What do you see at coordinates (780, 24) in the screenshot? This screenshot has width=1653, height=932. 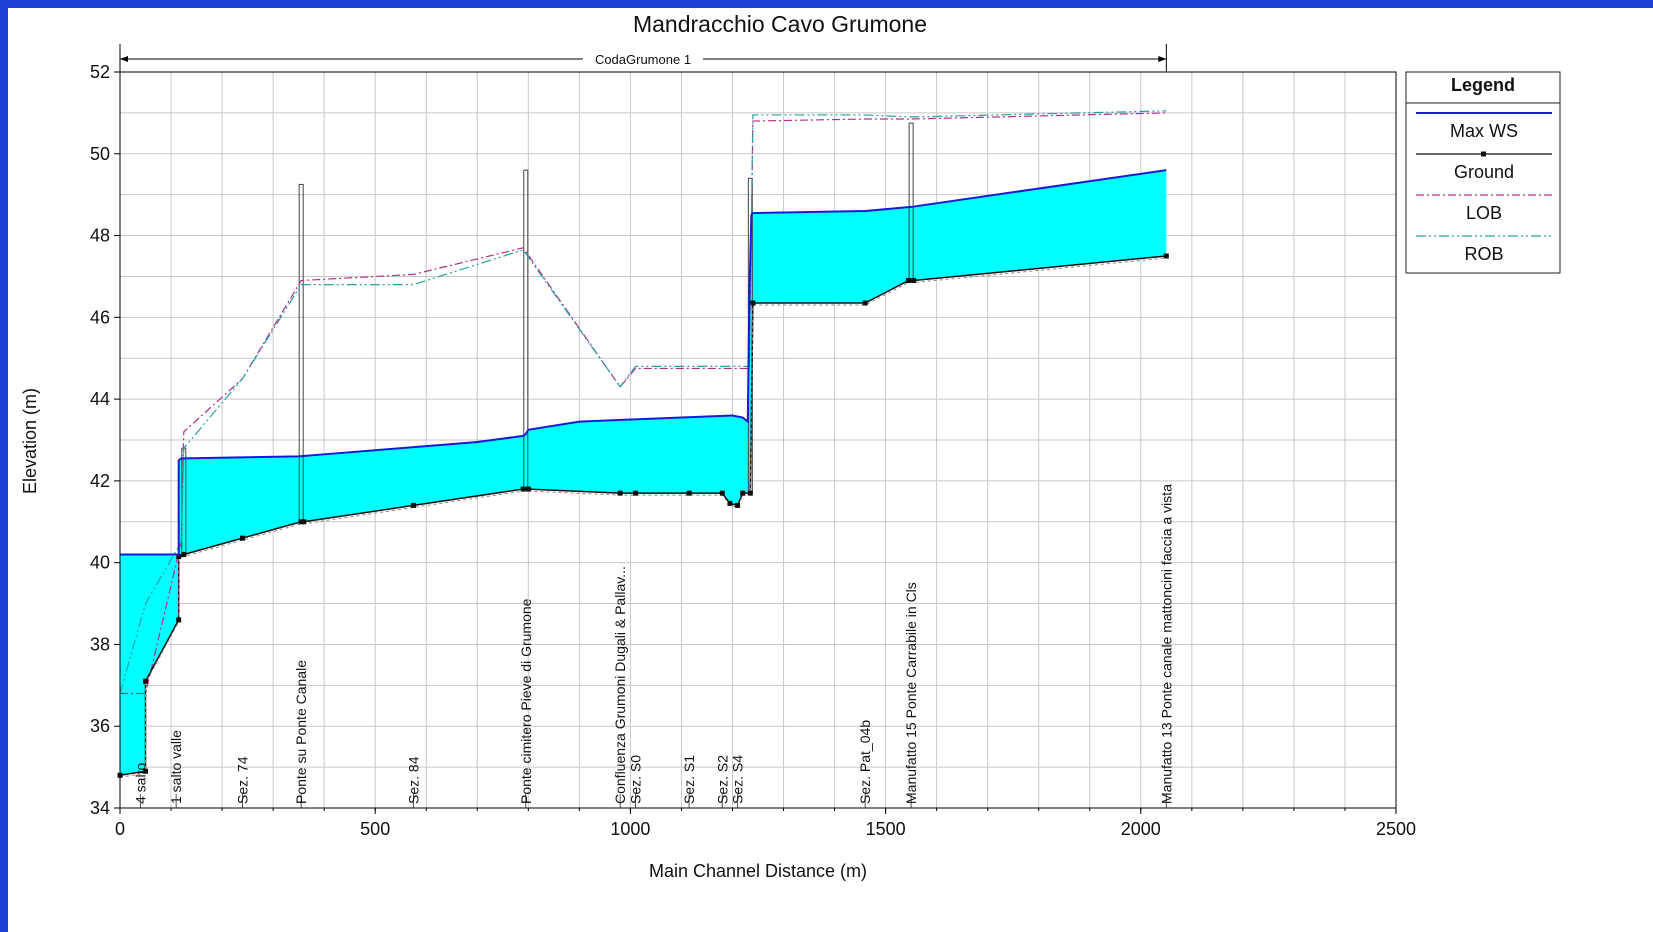 I see `chart-title: Mandracchio Cavo Grumone` at bounding box center [780, 24].